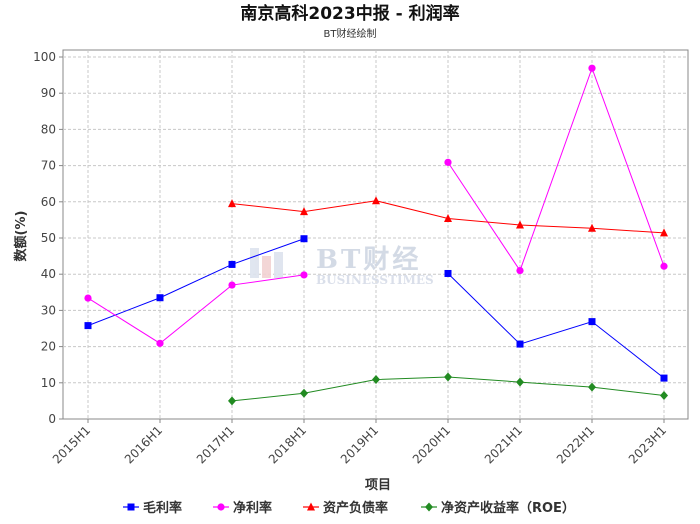 The image size is (700, 524). Describe the element at coordinates (48, 274) in the screenshot. I see `y-tick-label: 40` at that location.